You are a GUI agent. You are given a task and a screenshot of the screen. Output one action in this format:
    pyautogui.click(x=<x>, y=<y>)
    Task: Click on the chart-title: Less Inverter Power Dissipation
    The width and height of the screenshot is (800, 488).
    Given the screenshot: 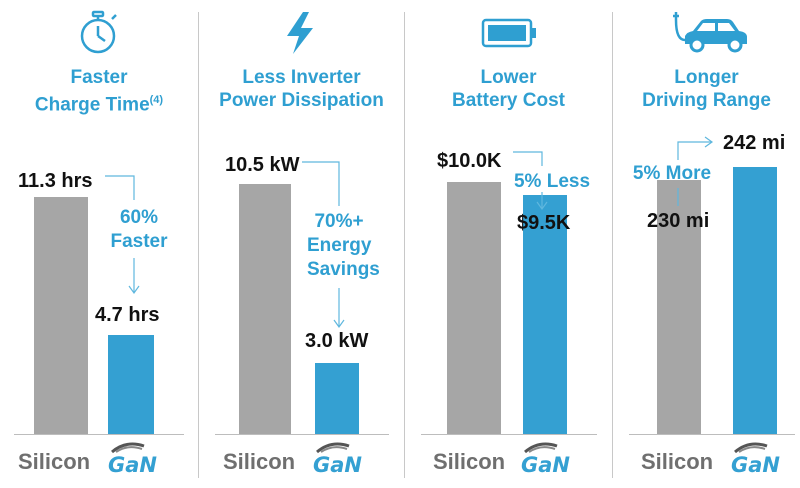 What is the action you would take?
    pyautogui.click(x=301, y=89)
    